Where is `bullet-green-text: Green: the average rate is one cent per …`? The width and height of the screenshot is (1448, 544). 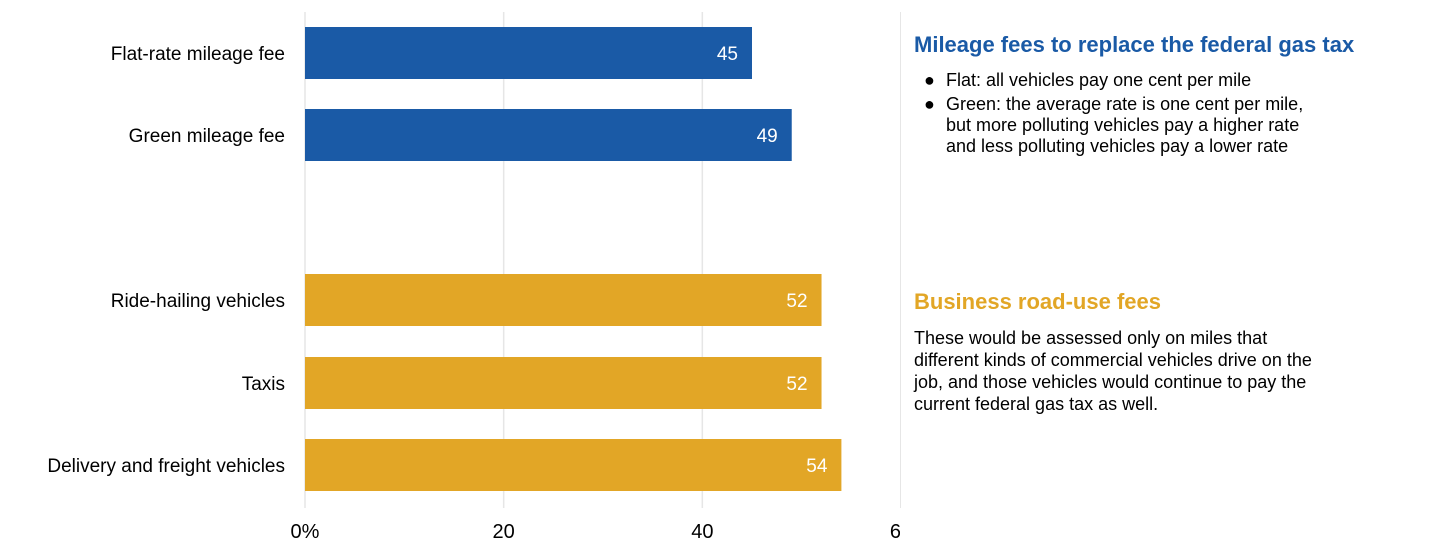
bullet-green-text: Green: the average rate is one cent per … is located at coordinates (1125, 125).